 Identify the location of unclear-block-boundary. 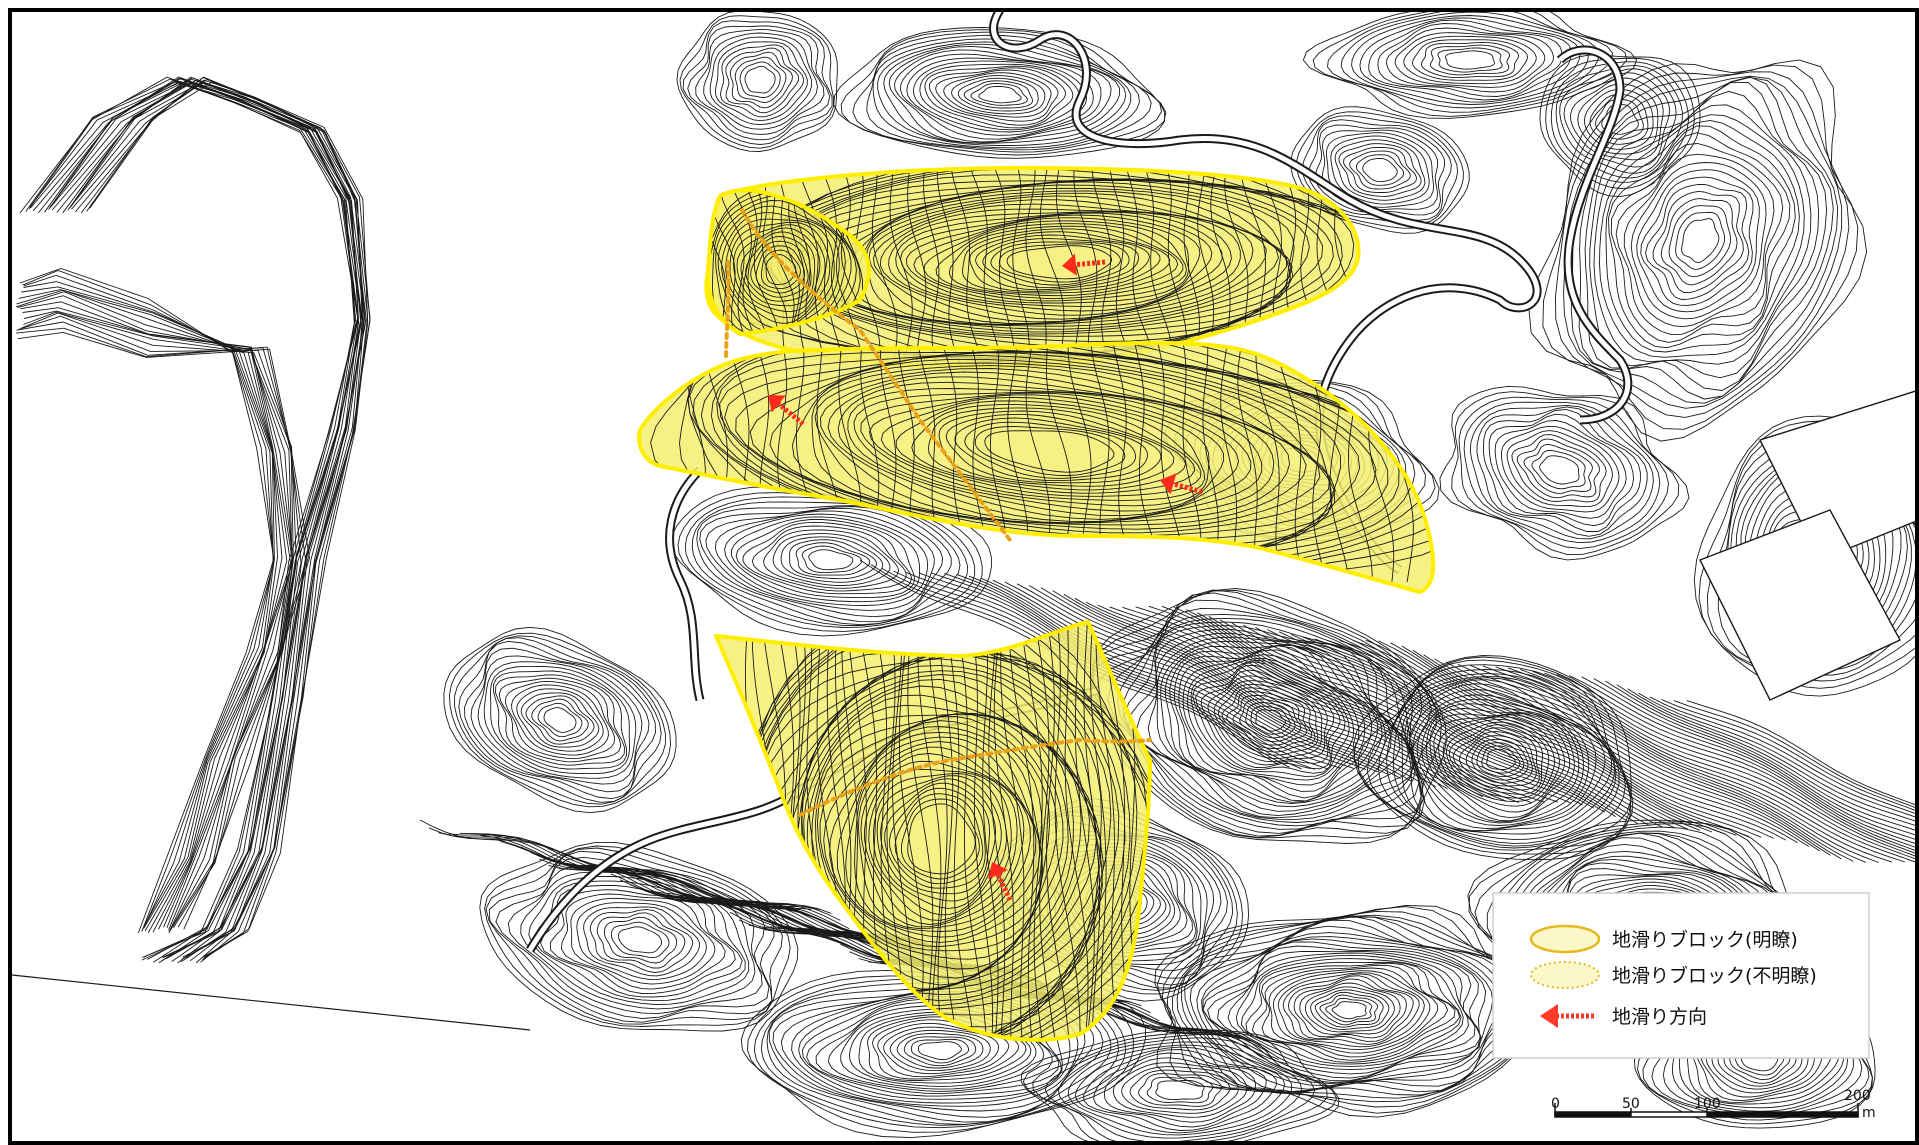
(975, 777).